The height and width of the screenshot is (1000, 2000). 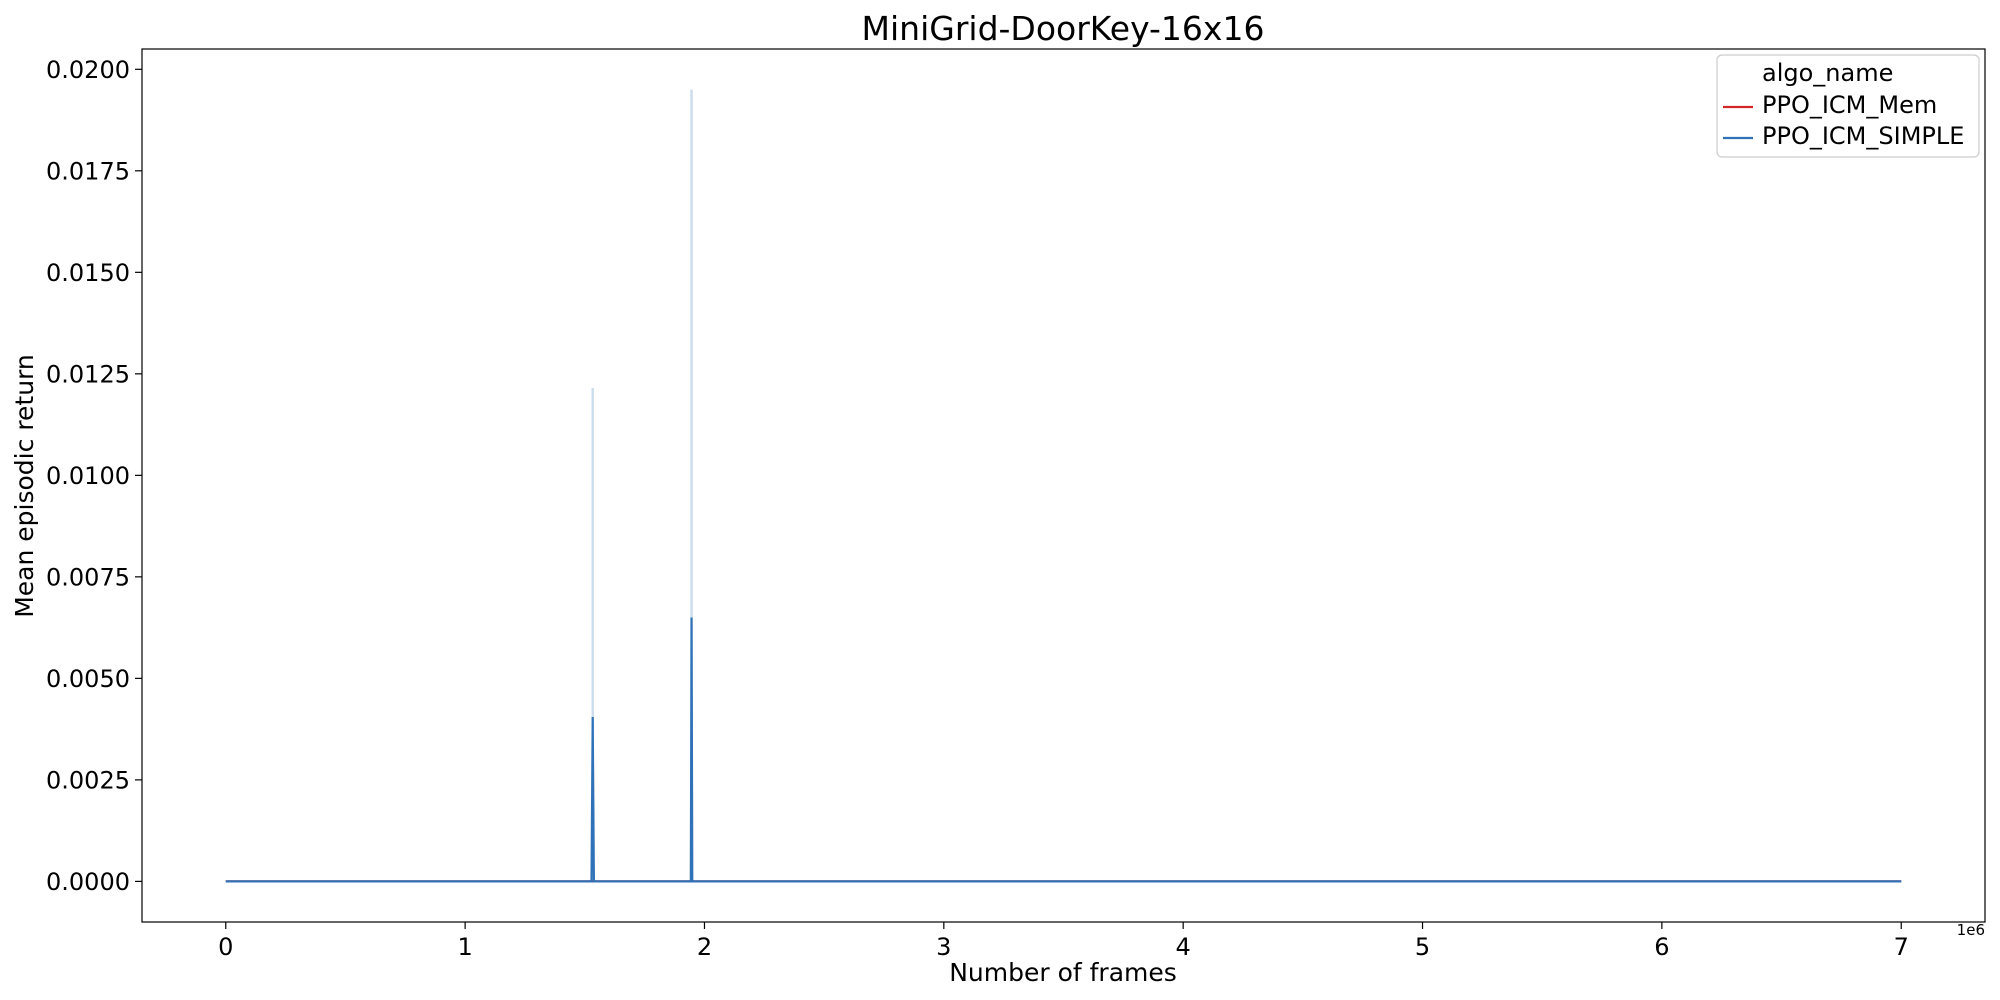 What do you see at coordinates (88, 273) in the screenshot?
I see `y-tick-label: 0.0150` at bounding box center [88, 273].